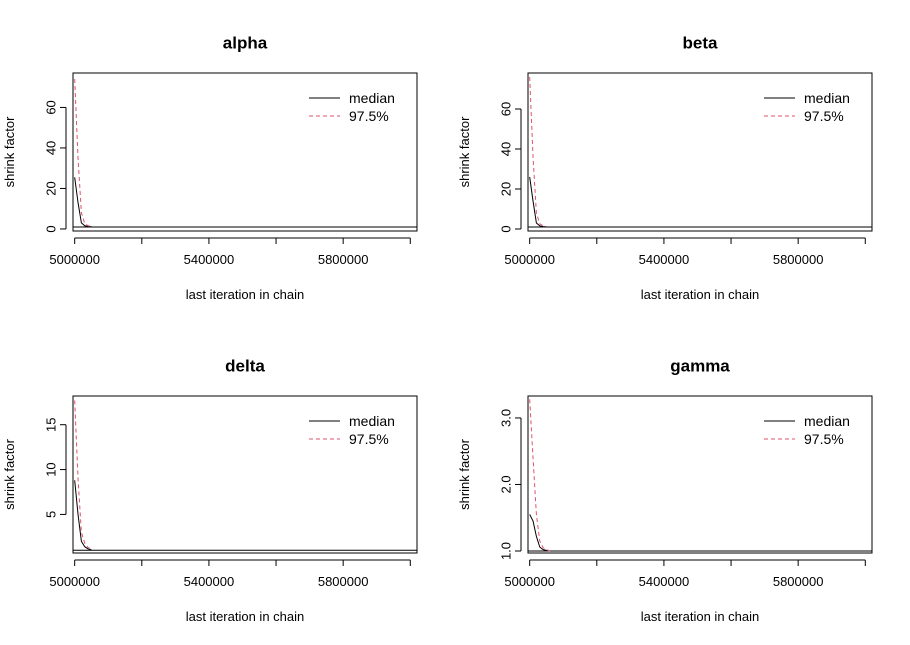 The width and height of the screenshot is (910, 645). Describe the element at coordinates (505, 551) in the screenshot. I see `y-tick-label: 1.0` at that location.